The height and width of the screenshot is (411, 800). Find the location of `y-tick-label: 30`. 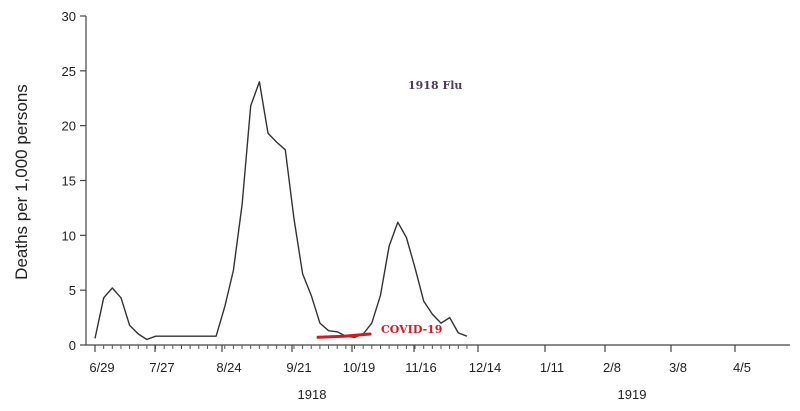

y-tick-label: 30 is located at coordinates (69, 16).